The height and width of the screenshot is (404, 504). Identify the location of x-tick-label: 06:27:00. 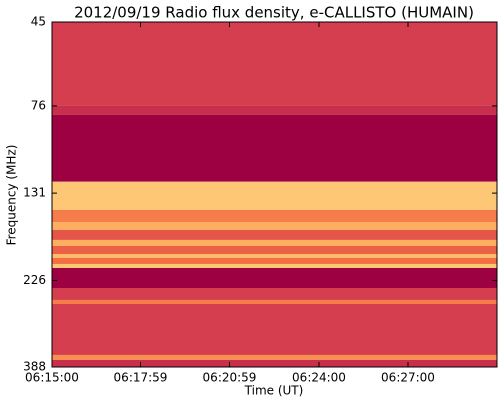
(408, 378).